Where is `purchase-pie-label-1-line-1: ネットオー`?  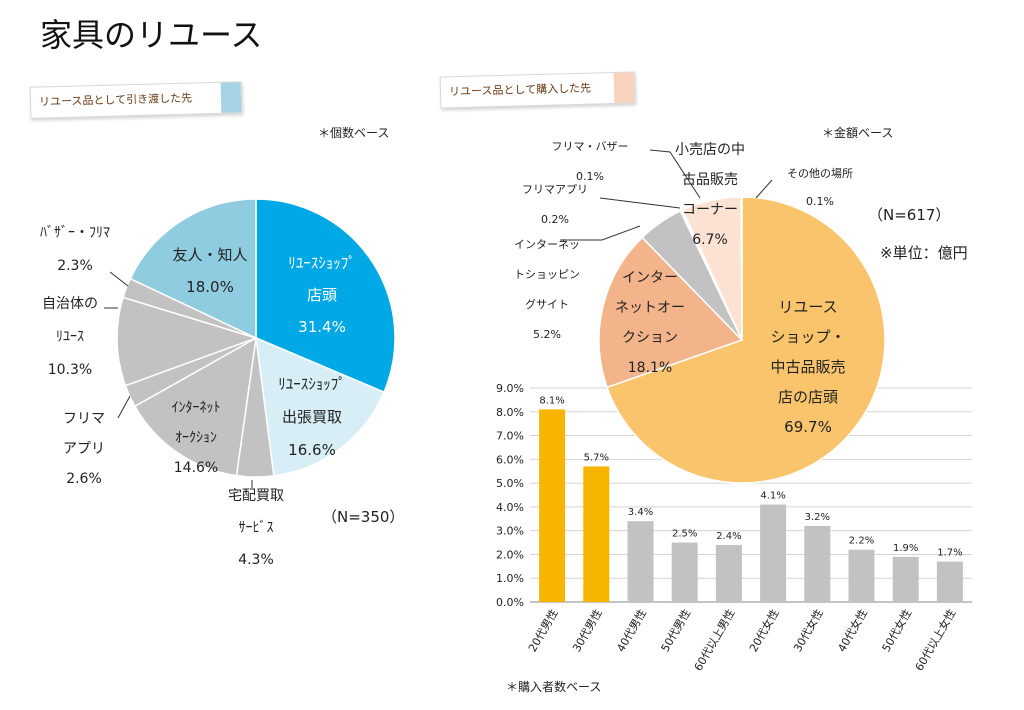
purchase-pie-label-1-line-1: ネットオー is located at coordinates (650, 308).